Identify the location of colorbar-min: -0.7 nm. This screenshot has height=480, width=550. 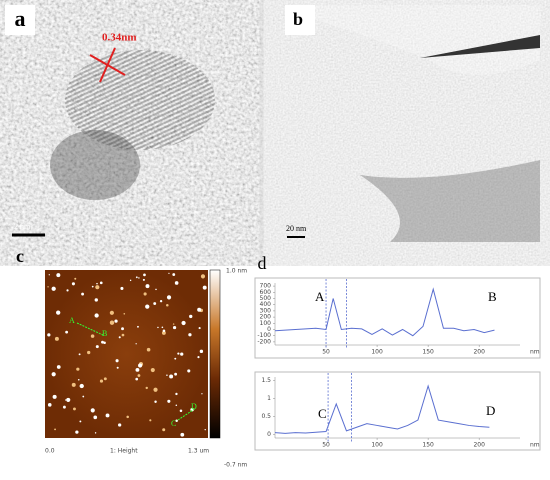
(235, 465).